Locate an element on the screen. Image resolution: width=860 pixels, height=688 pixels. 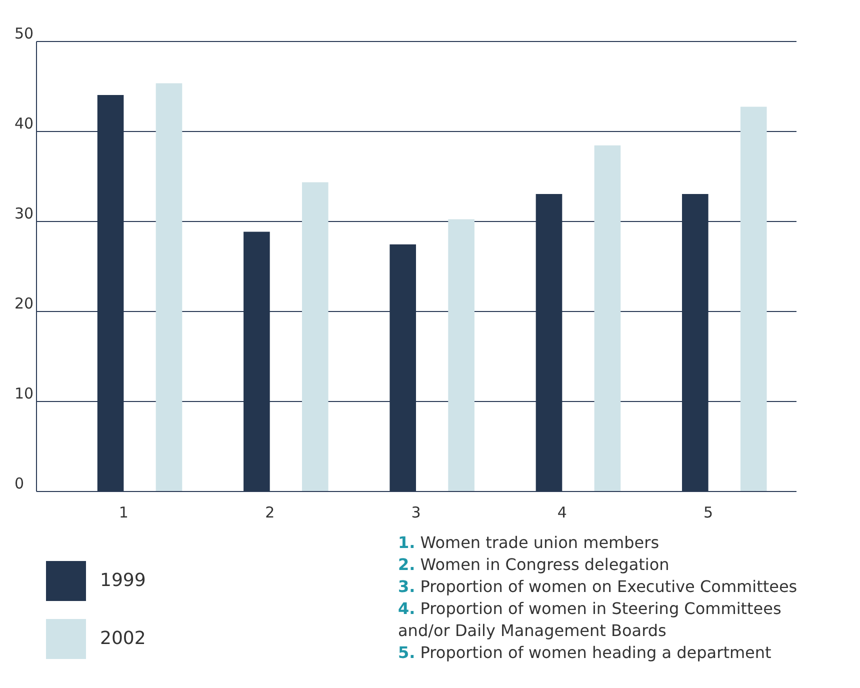
y-tick-label: 50 is located at coordinates (24, 33).